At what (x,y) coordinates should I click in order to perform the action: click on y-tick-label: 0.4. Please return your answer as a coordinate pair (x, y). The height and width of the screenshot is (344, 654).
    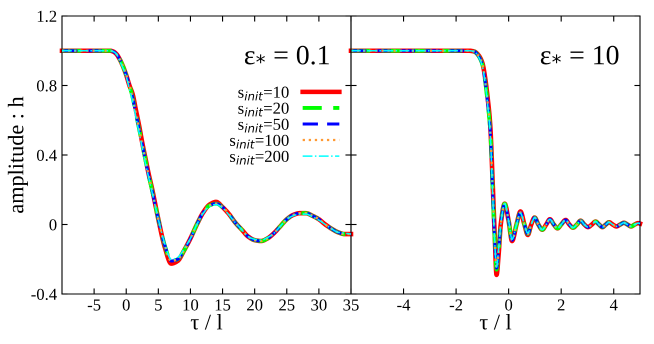
    Looking at the image, I should click on (46, 156).